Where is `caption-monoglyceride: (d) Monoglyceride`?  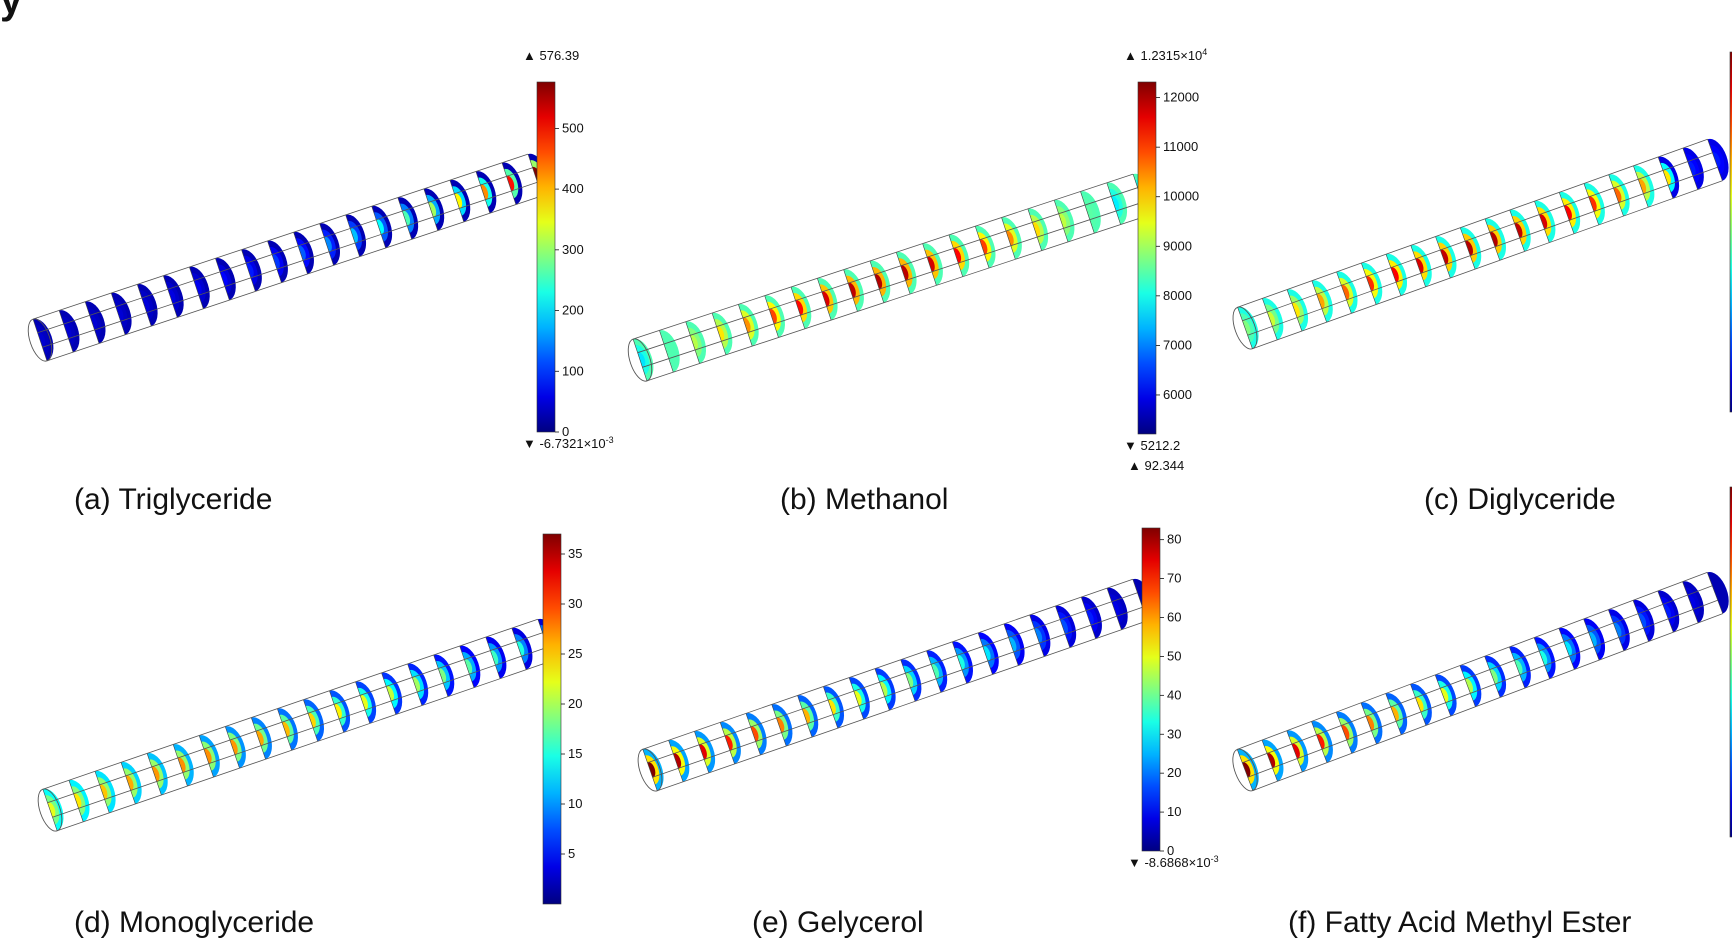
caption-monoglyceride: (d) Monoglyceride is located at coordinates (194, 922).